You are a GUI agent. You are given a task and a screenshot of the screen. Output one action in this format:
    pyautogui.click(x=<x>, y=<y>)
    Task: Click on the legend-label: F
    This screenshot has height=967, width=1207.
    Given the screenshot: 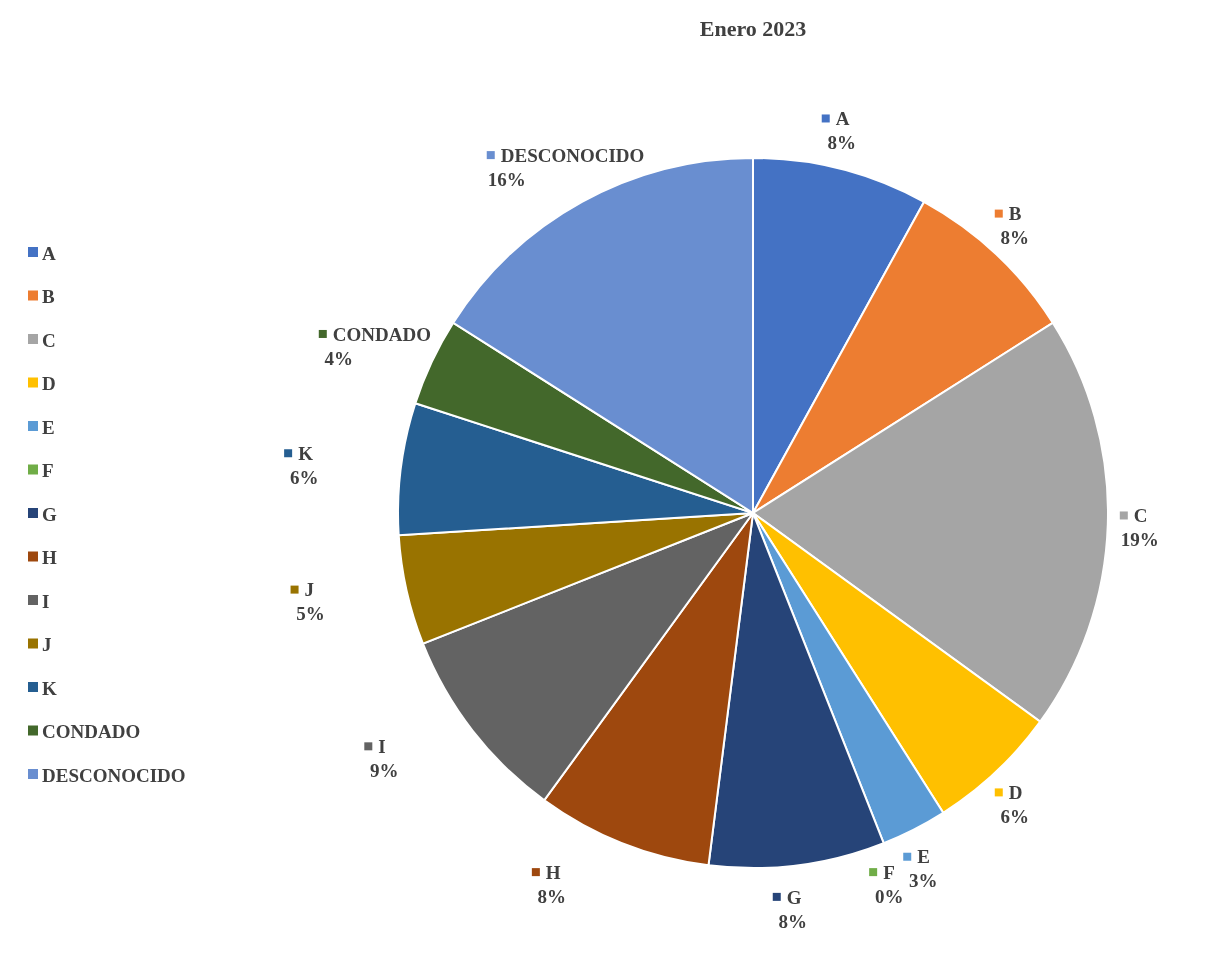 What is the action you would take?
    pyautogui.click(x=889, y=872)
    